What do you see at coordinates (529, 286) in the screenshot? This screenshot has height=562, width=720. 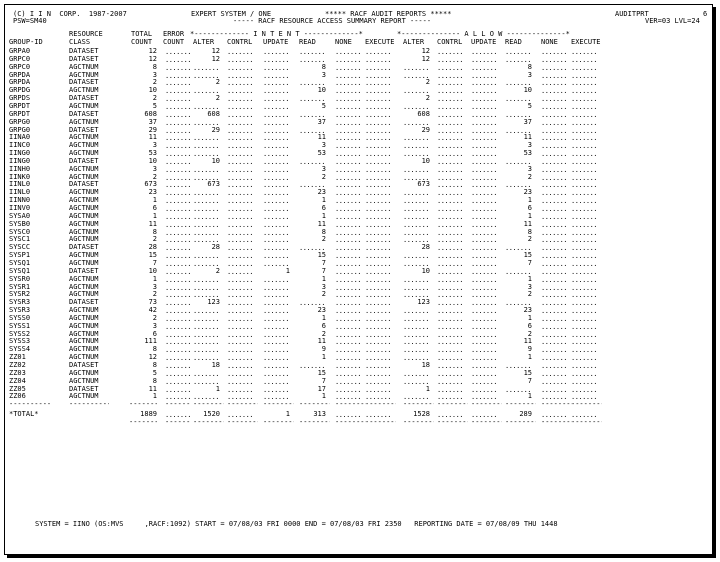 I see `access-count-cell: 3` at bounding box center [529, 286].